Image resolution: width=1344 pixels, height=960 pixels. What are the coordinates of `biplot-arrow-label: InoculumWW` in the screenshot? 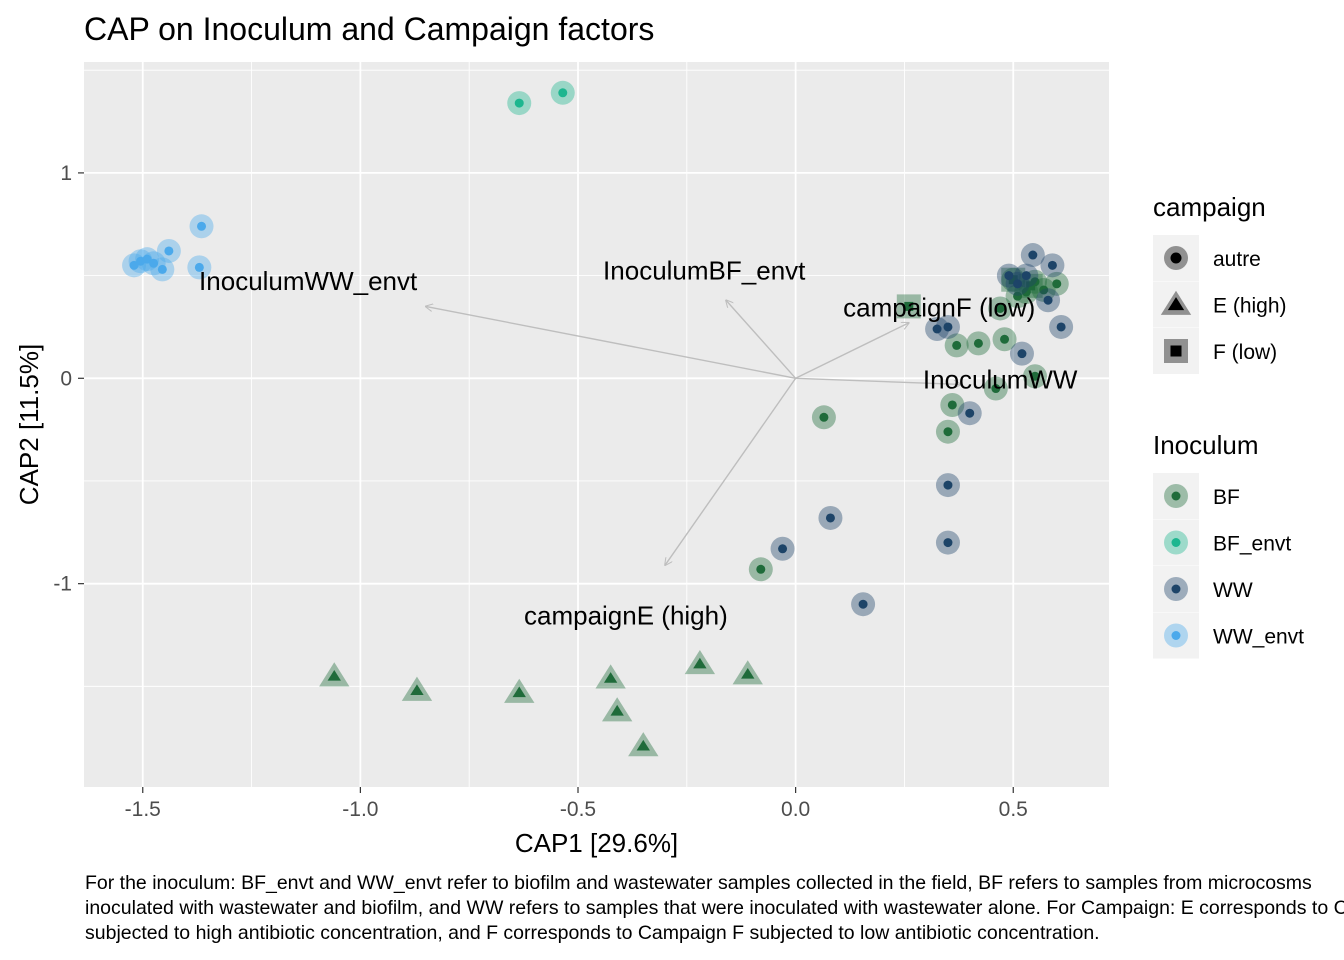 It's located at (1000, 380).